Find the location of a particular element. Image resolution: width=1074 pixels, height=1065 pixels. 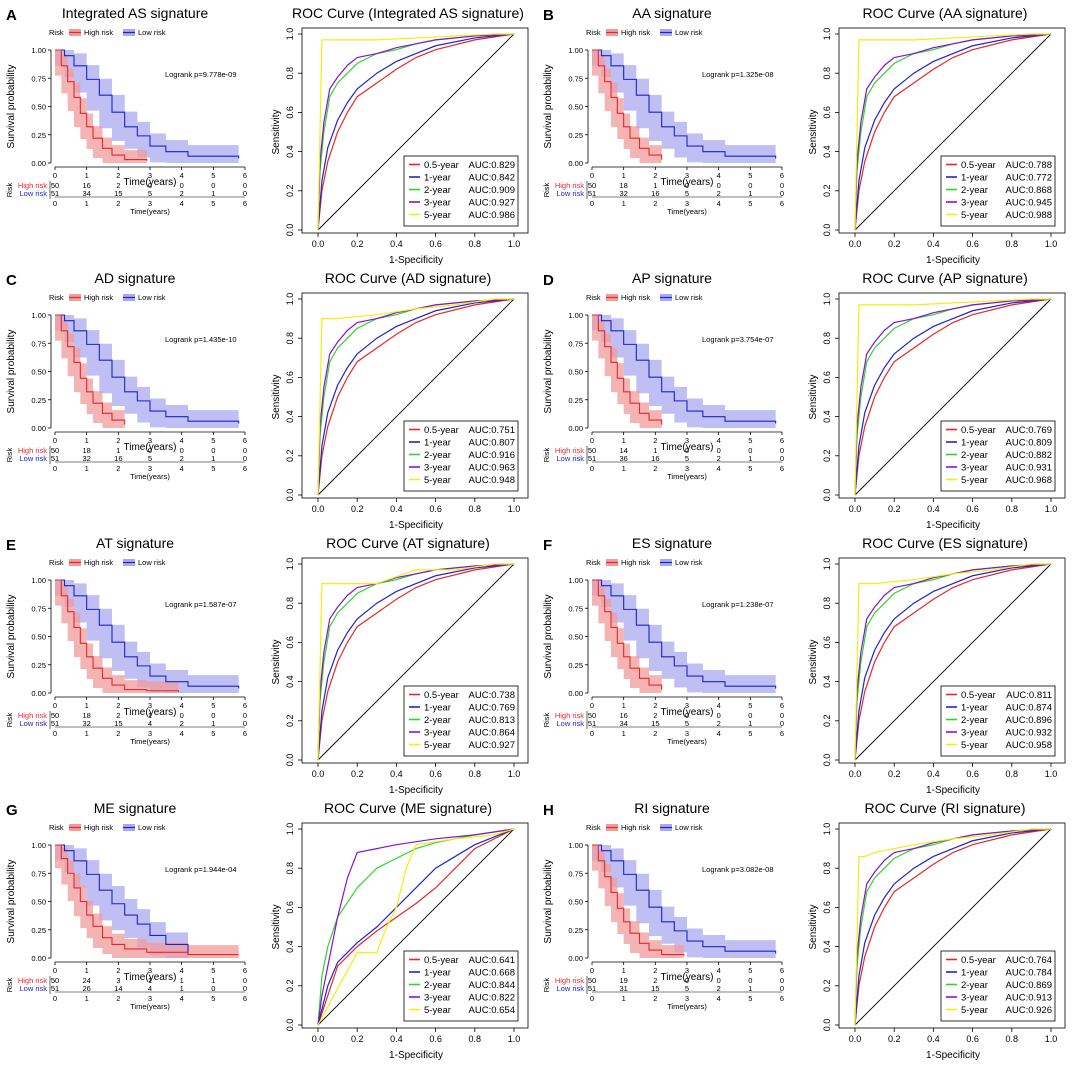

auc-legend-label: 5-year is located at coordinates (437, 745).